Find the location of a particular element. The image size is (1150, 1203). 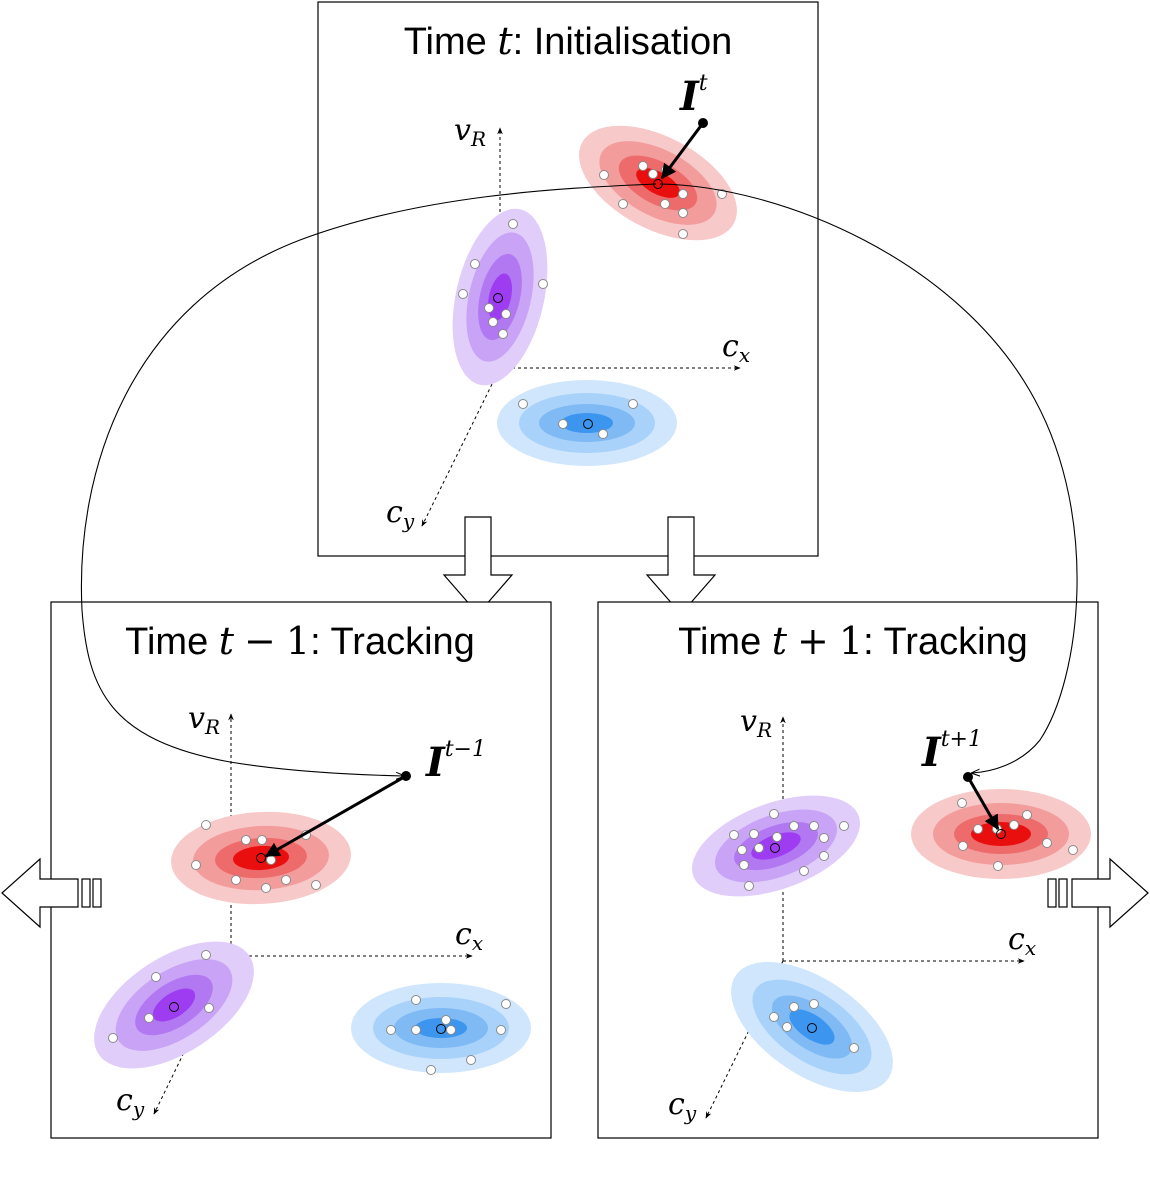

cluster-red-points is located at coordinates (1017, 834).